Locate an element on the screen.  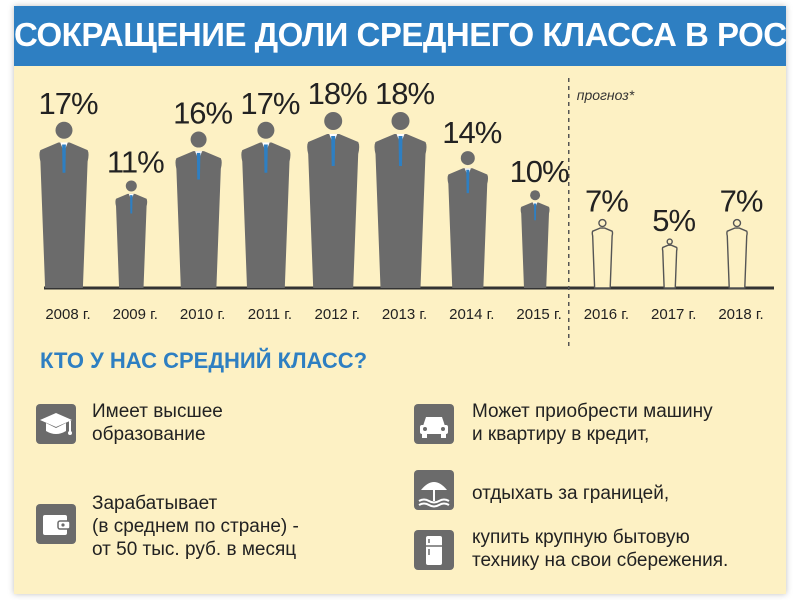
wallet-icon is located at coordinates (56, 524).